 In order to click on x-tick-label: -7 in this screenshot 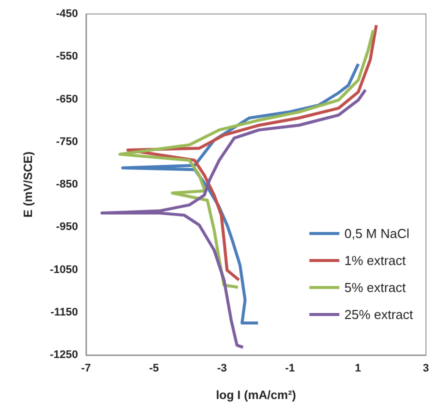, I will do `click(86, 368)`.